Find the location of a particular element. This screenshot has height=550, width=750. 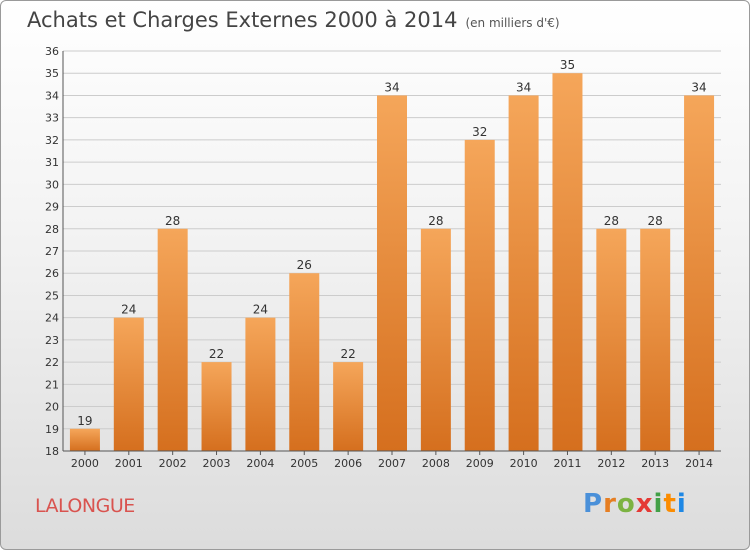

x-tick-label-2004: 2004 is located at coordinates (260, 463).